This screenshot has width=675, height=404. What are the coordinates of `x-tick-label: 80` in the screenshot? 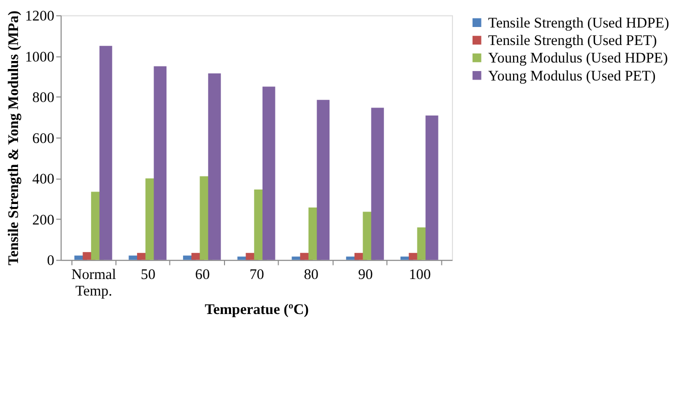 It's located at (311, 274).